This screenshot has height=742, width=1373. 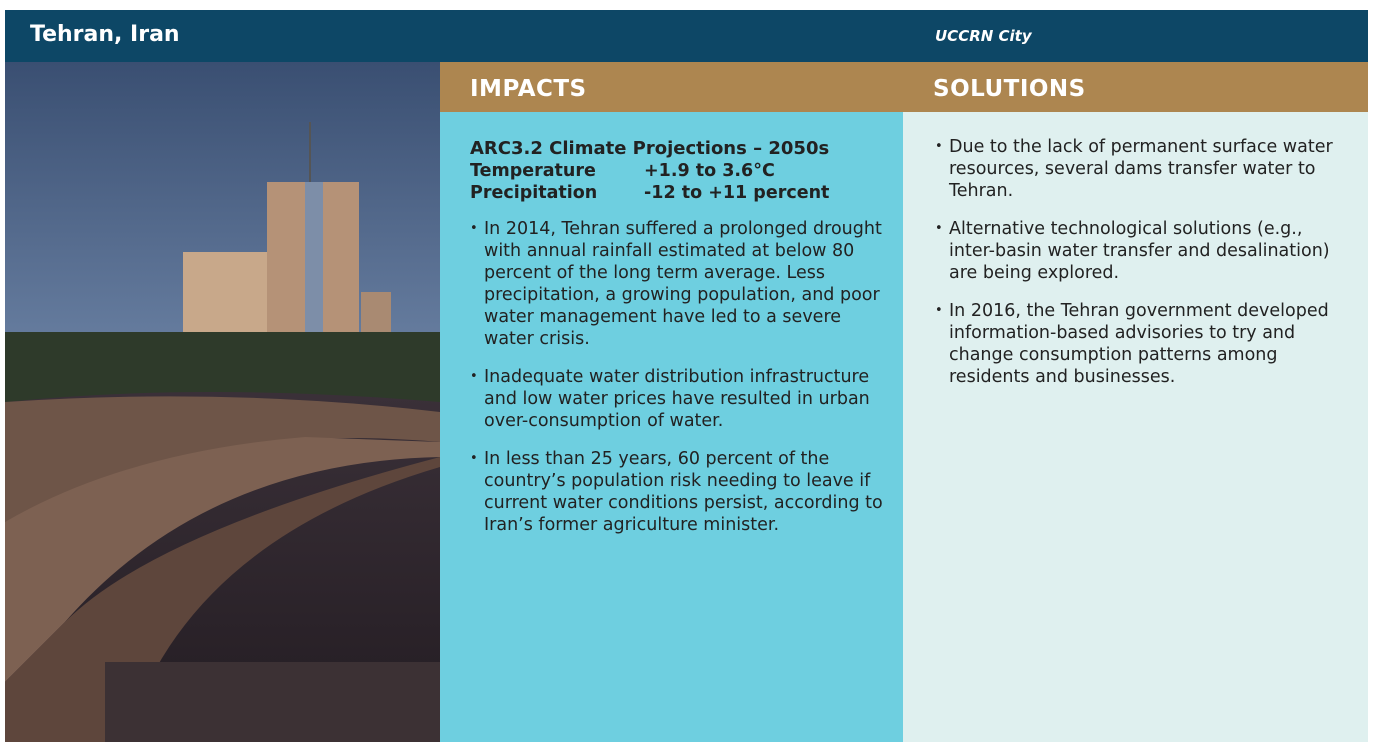 I want to click on city-label: UCCRN City, so click(x=983, y=36).